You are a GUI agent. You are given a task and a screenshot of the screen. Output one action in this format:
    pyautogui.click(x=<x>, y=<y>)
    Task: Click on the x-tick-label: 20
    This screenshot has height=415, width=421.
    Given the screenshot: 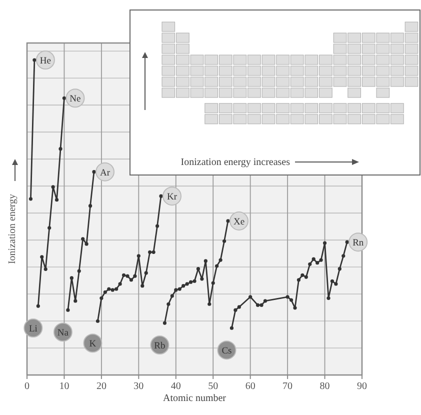 What is the action you would take?
    pyautogui.click(x=101, y=386)
    